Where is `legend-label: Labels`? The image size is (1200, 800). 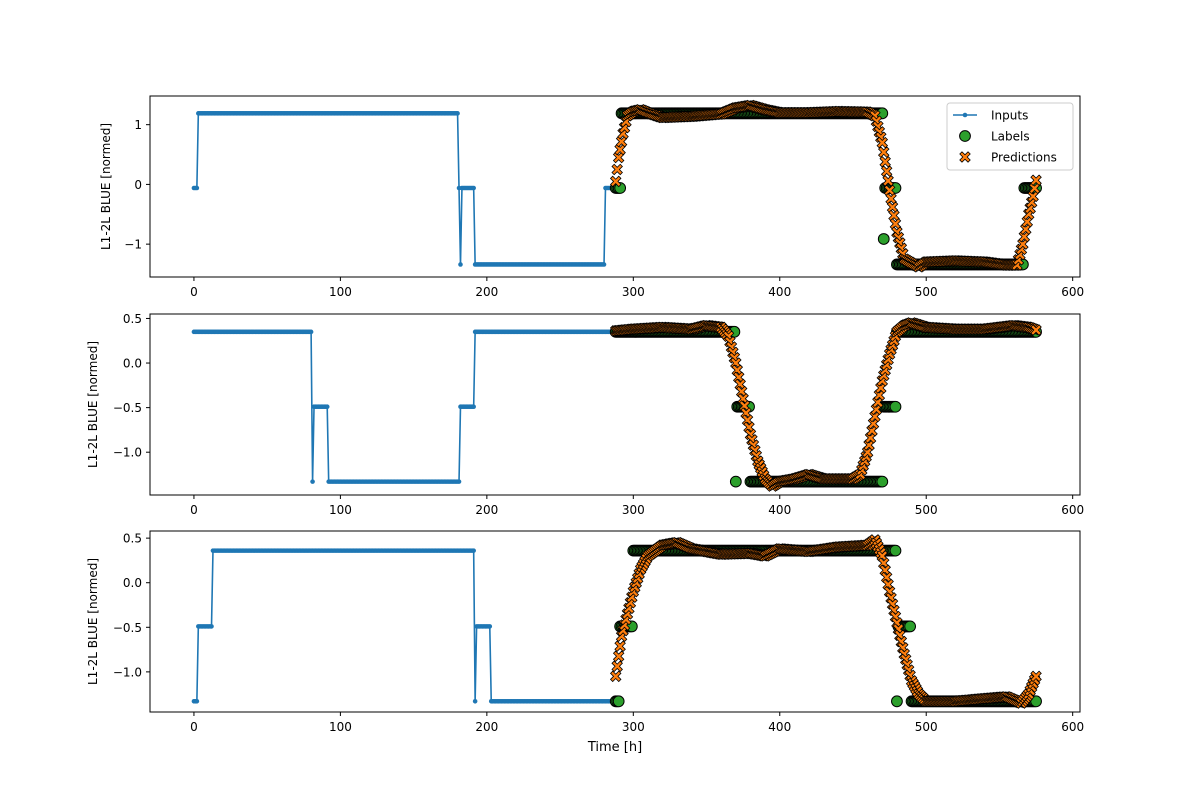
legend-label: Labels is located at coordinates (1010, 137).